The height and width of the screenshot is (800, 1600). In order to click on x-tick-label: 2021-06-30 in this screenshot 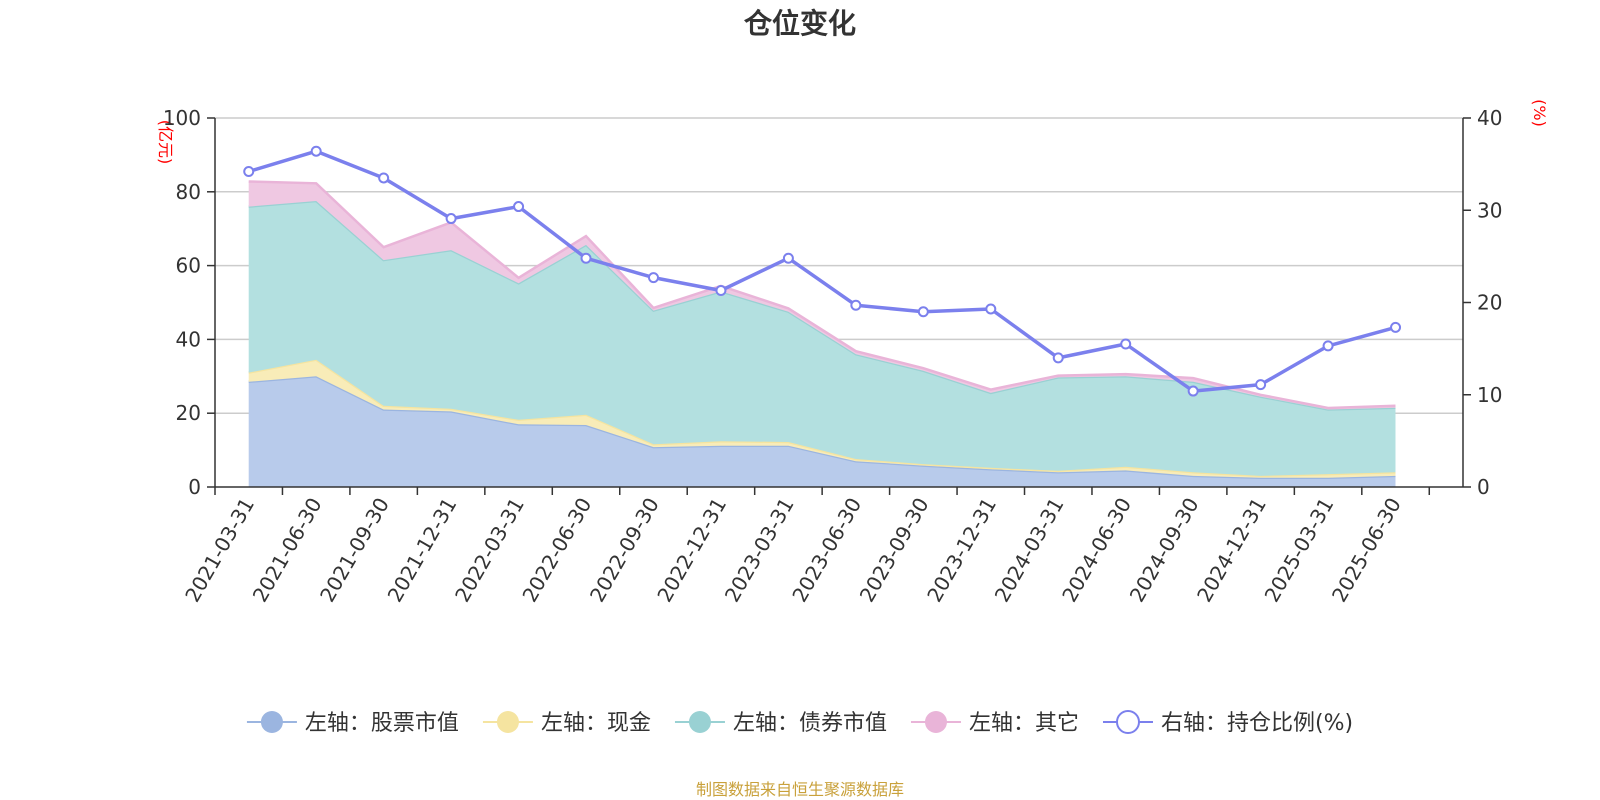, I will do `click(287, 550)`.